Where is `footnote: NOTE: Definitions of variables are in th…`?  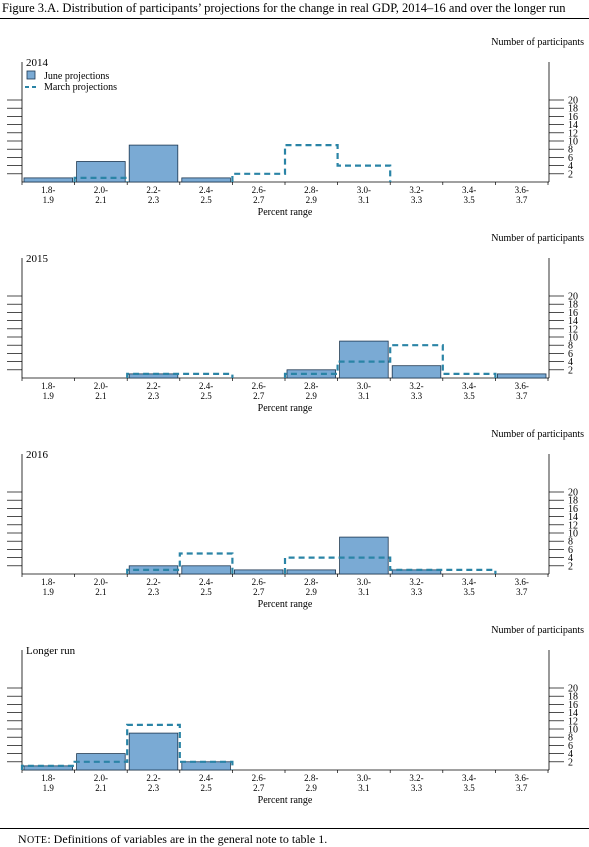
footnote: NOTE: Definitions of variables are in th… is located at coordinates (172, 839).